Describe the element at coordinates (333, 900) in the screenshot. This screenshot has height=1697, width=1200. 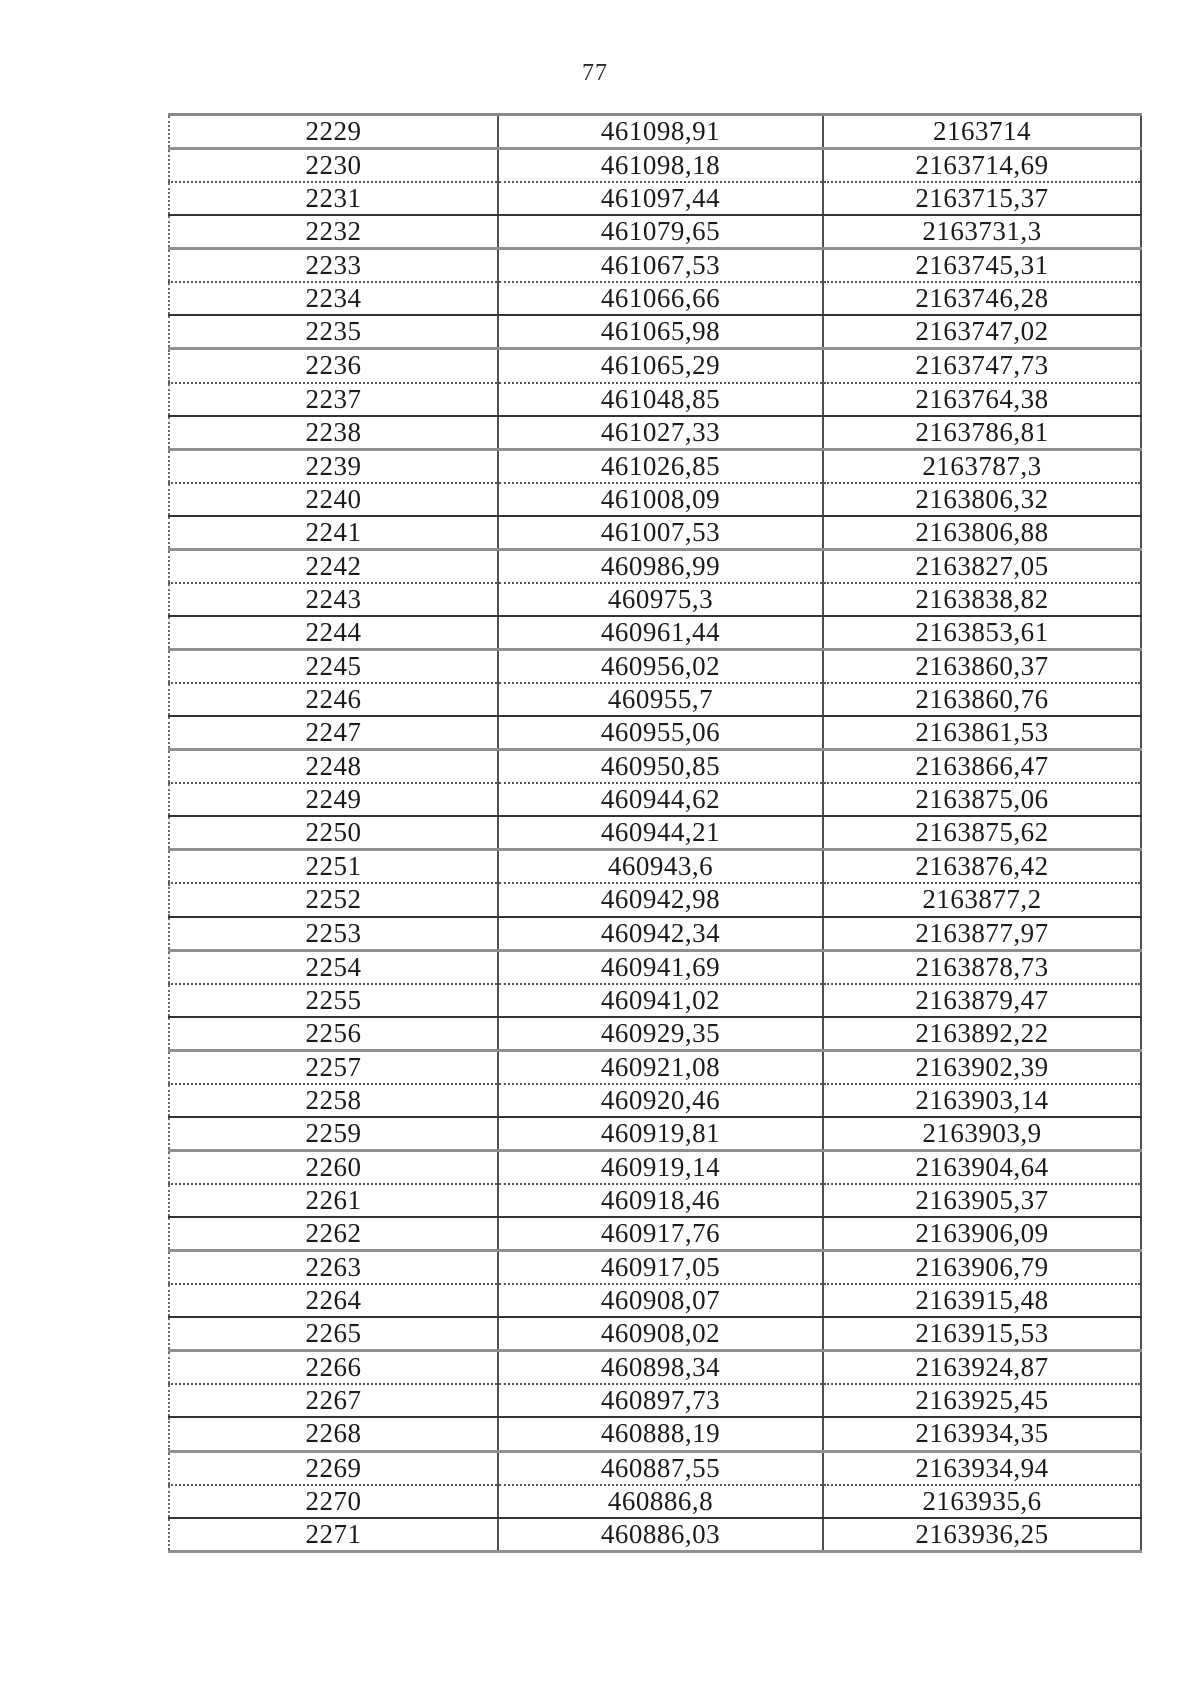
I see `table-cell: 2252` at that location.